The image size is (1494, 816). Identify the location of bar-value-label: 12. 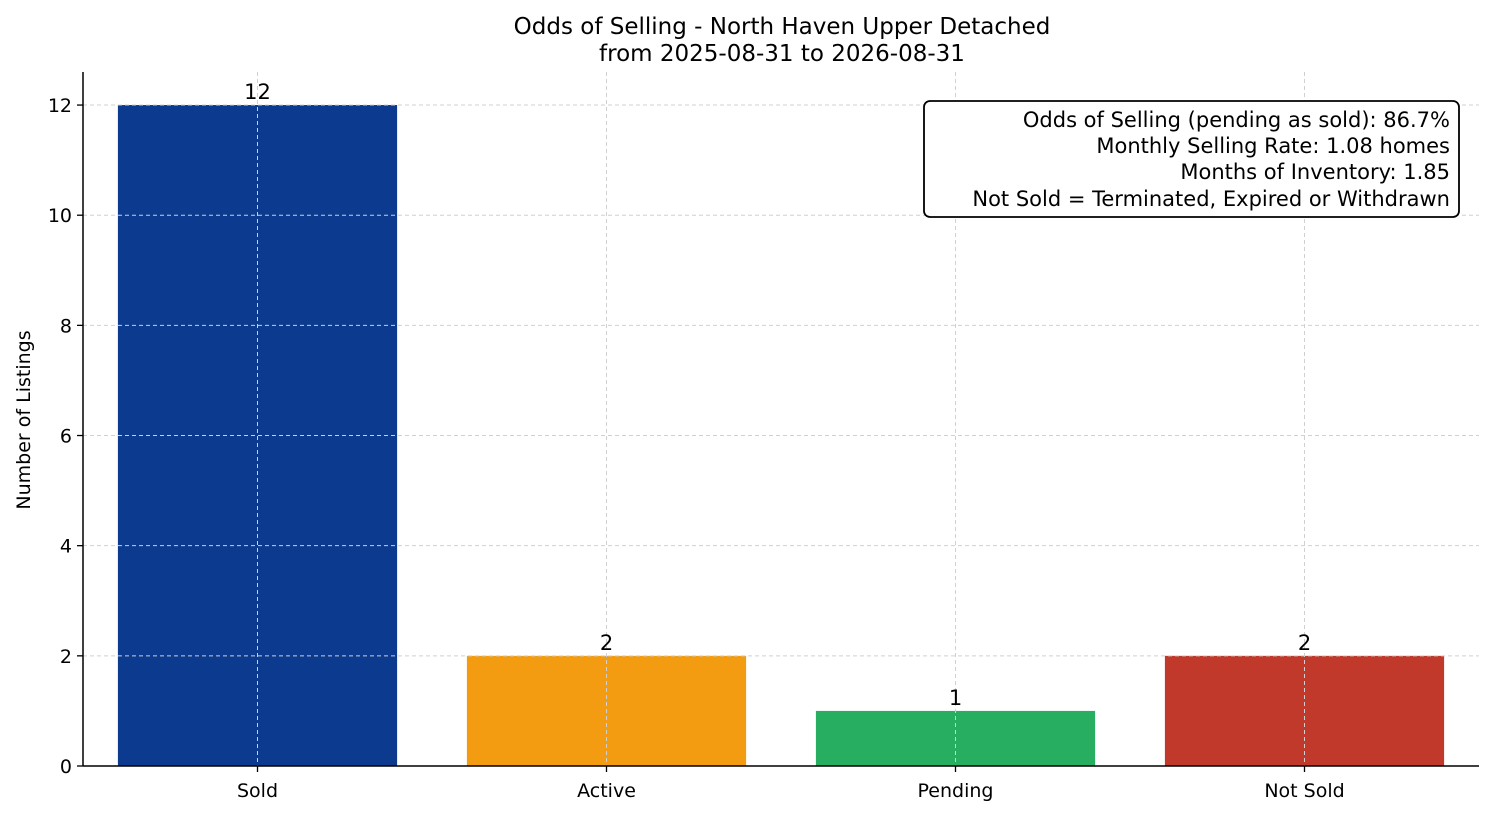
(257, 92).